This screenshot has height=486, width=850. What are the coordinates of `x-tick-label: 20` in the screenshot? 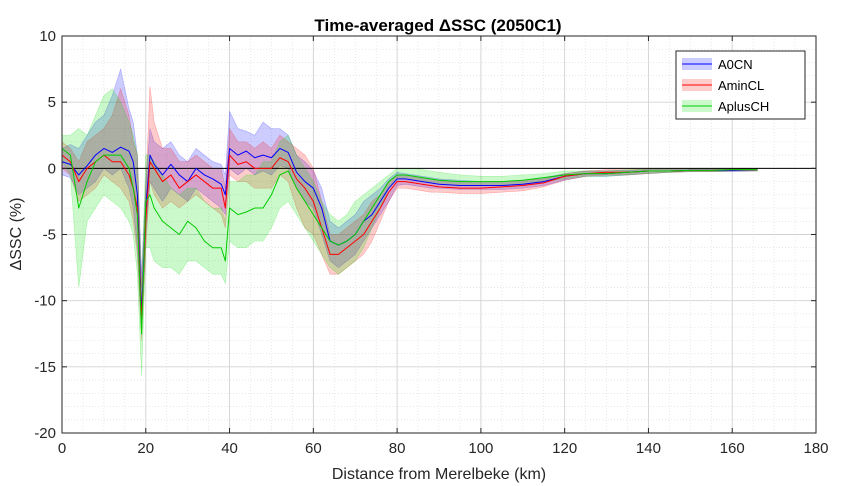 It's located at (145, 448).